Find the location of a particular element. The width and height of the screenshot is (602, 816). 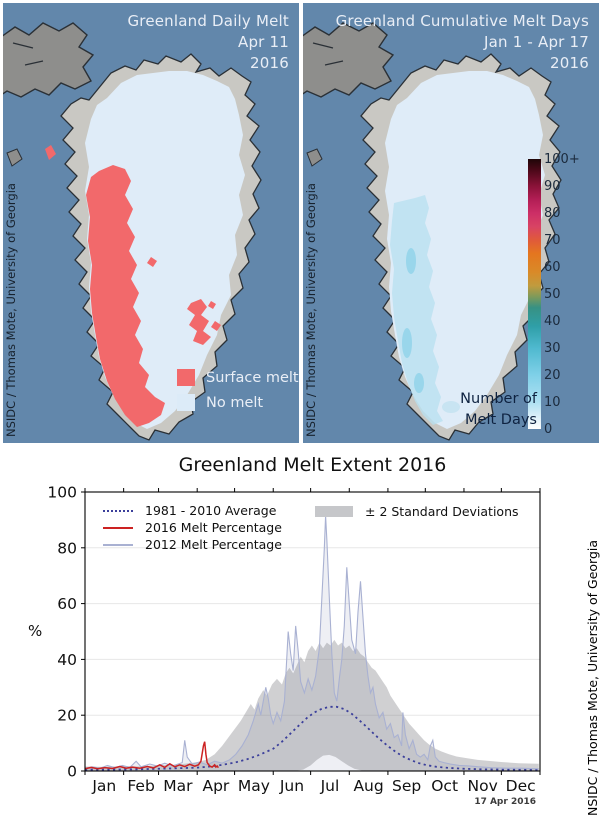

no-melt-swatch is located at coordinates (186, 402).